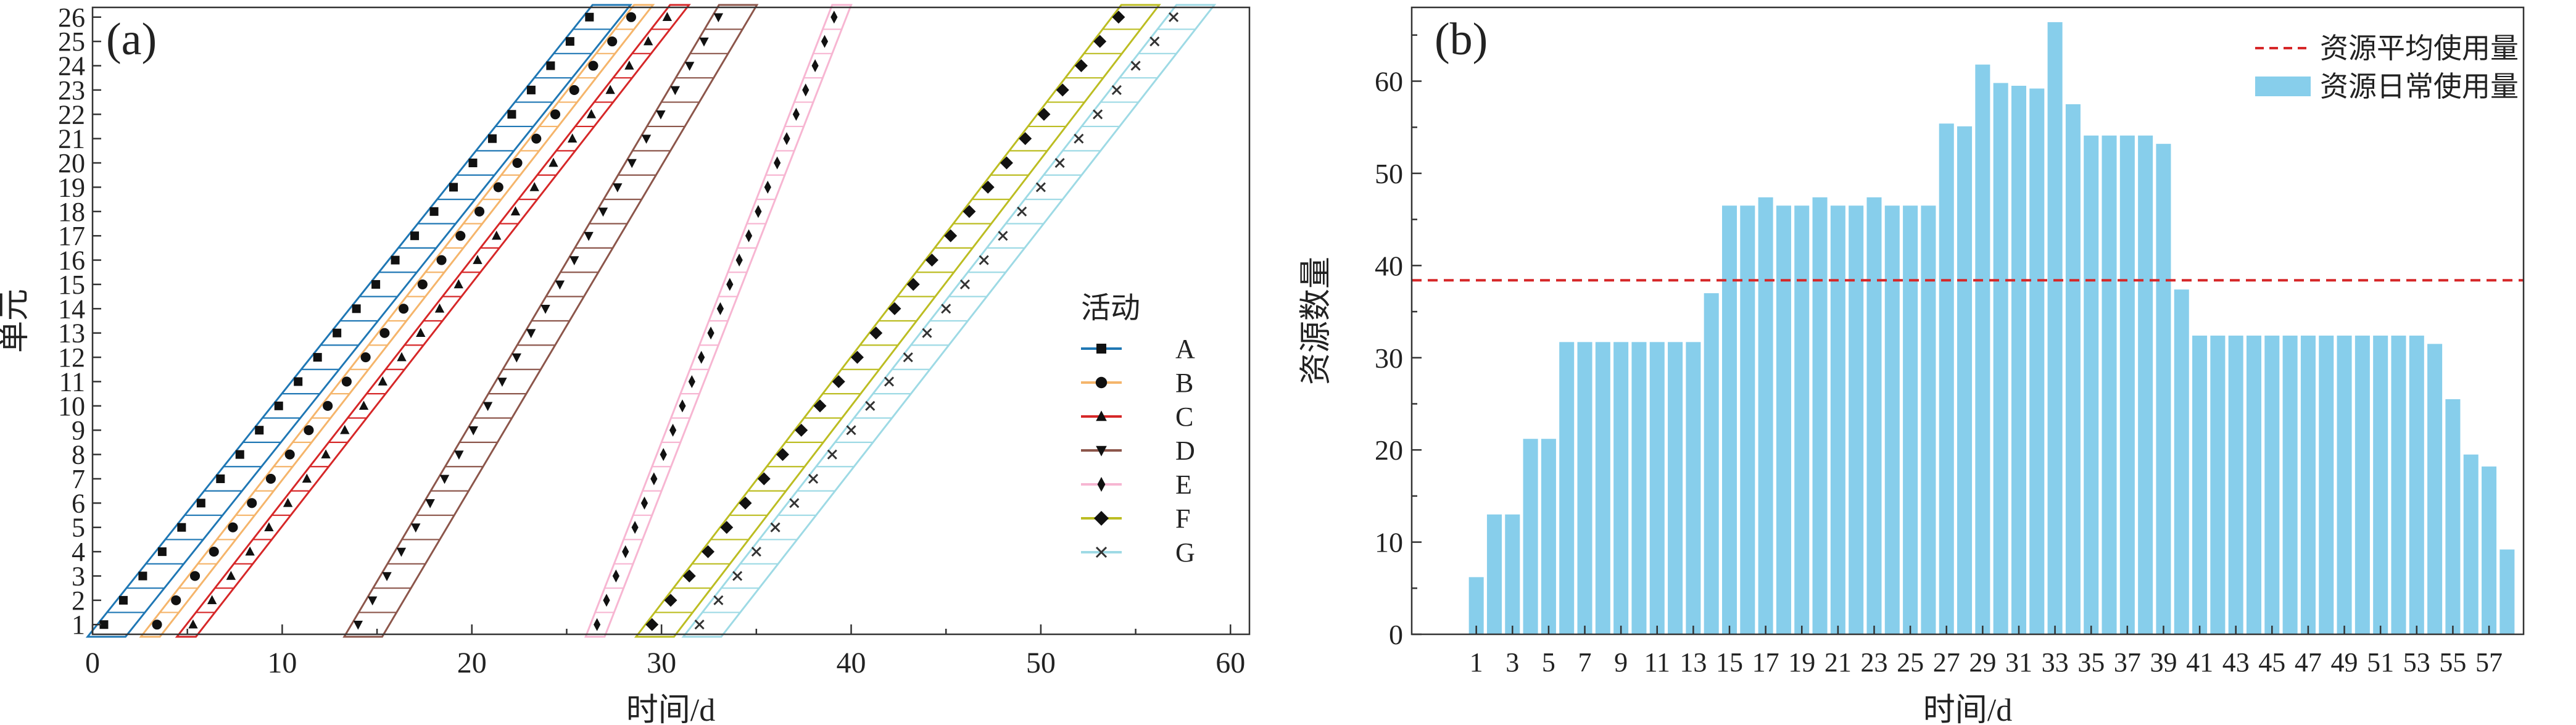 The image size is (2576, 725). Describe the element at coordinates (1512, 662) in the screenshot. I see `x-tick-label: 3` at that location.